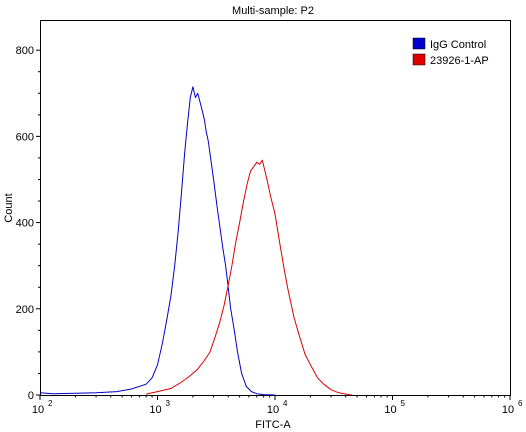 This screenshot has height=432, width=526. I want to click on y-tick-label: 0, so click(31, 396).